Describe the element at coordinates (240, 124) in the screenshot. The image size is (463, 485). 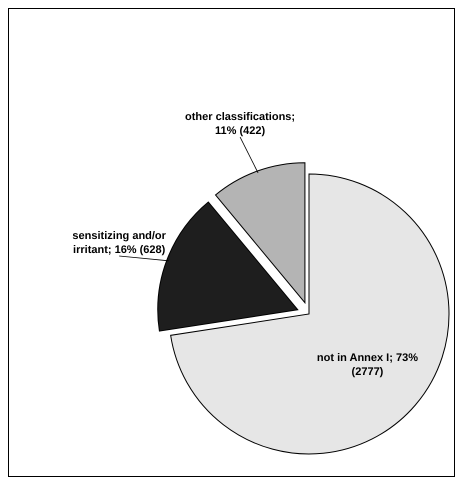
I see `slice-label: other classifications; 11% (422)` at that location.